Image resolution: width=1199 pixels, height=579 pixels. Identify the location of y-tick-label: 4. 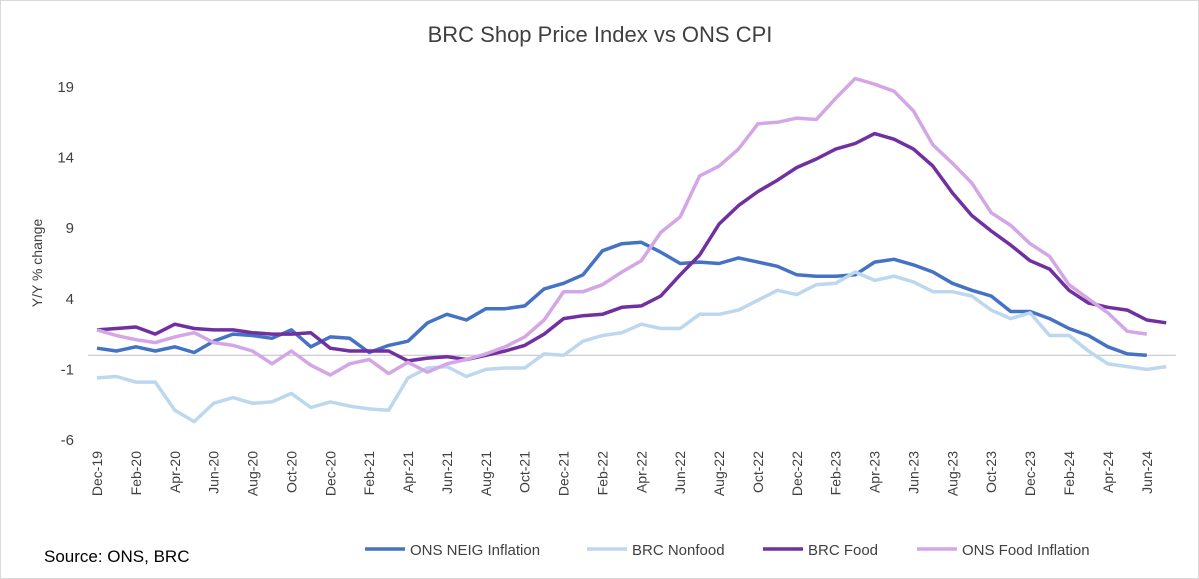
(70, 299).